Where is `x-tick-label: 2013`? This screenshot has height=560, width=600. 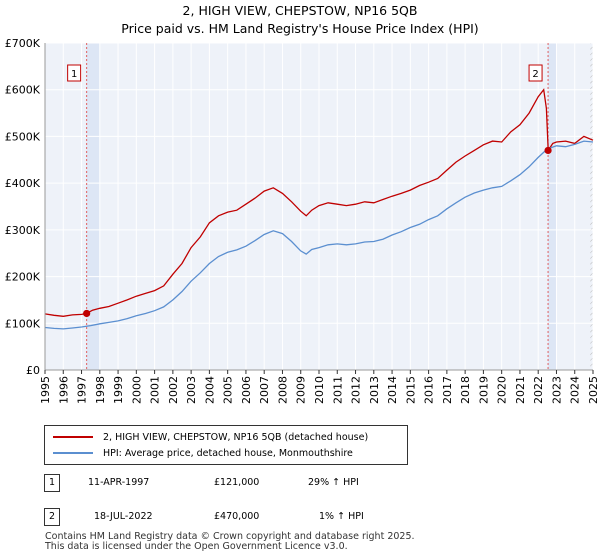 x-tick-label: 2013 is located at coordinates (374, 390).